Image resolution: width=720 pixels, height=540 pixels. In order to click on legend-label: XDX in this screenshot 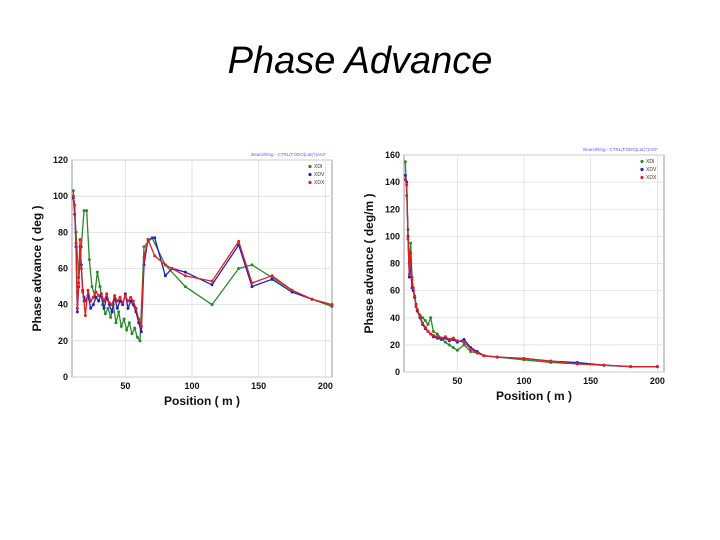, I will do `click(319, 183)`.